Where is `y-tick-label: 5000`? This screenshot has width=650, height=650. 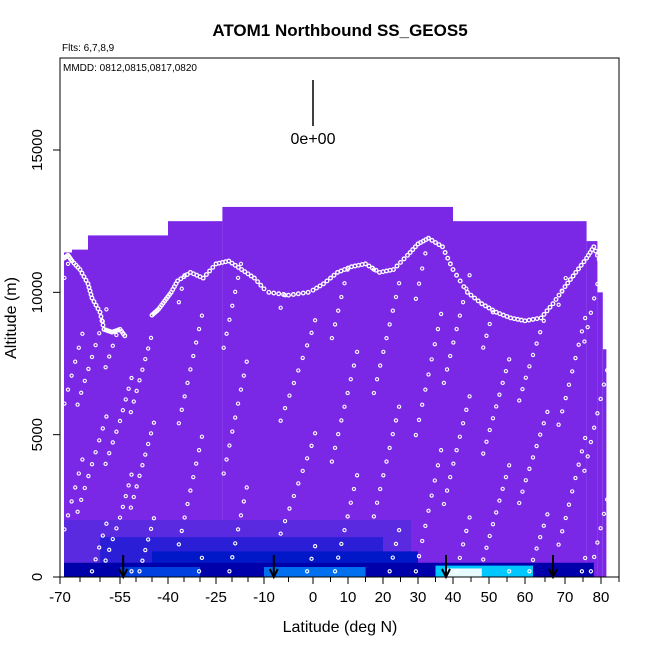
y-tick-label: 5000 is located at coordinates (37, 434).